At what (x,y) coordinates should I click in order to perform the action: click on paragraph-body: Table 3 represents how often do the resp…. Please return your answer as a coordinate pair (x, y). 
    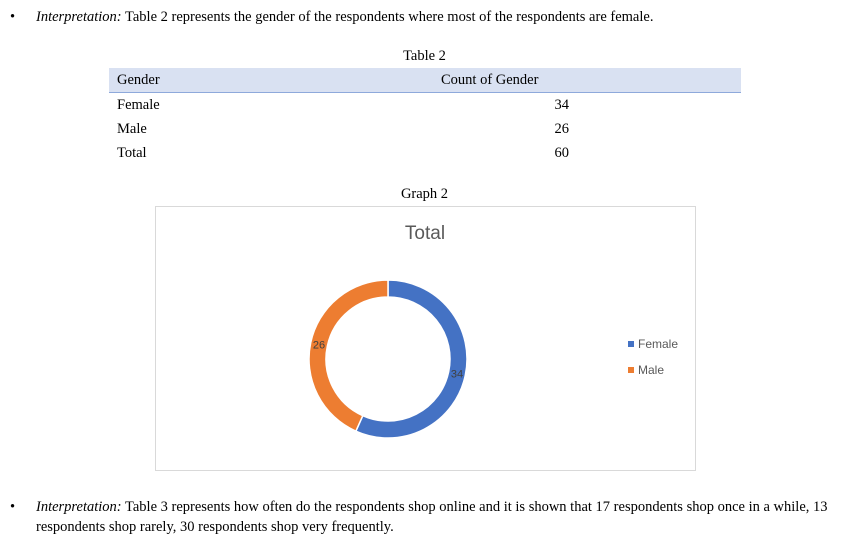
    Looking at the image, I should click on (432, 517).